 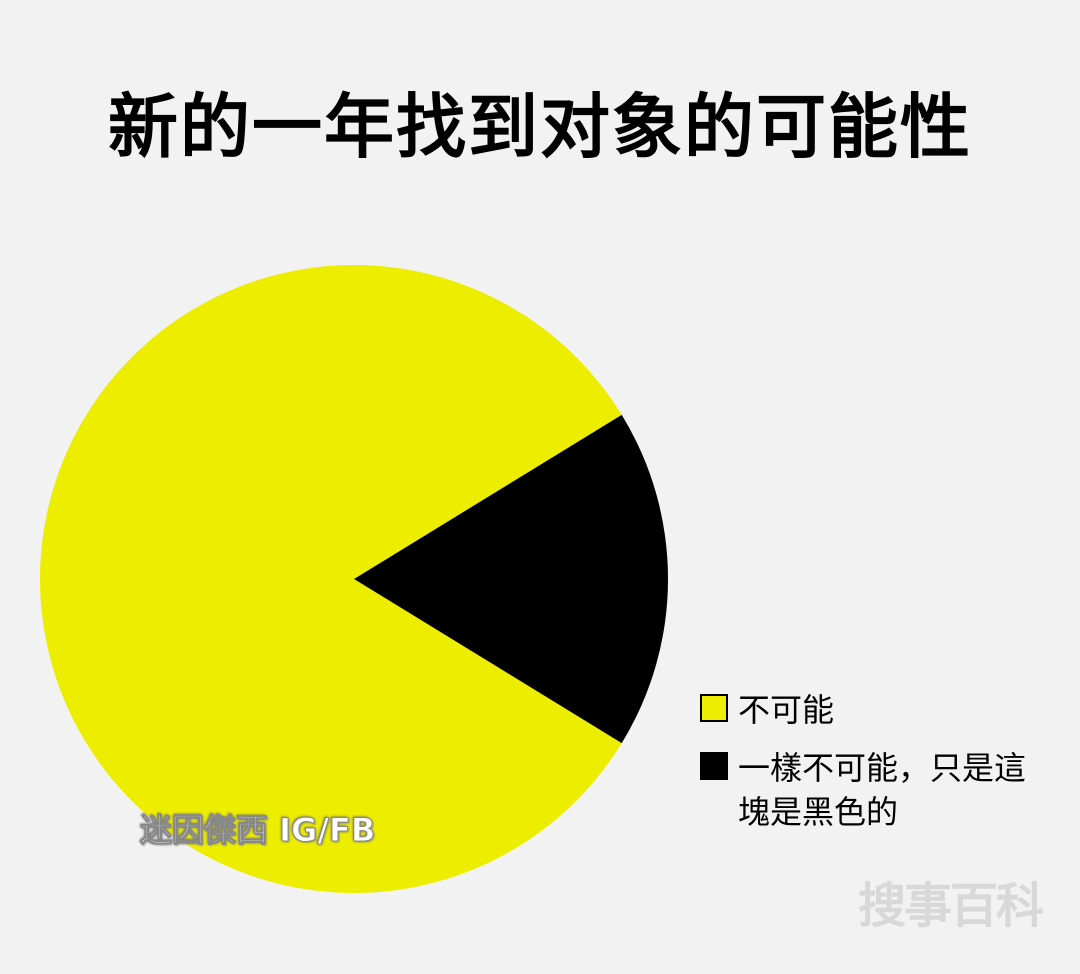 I want to click on watermark-text: 迷因傑西 IG/FB, so click(x=257, y=830).